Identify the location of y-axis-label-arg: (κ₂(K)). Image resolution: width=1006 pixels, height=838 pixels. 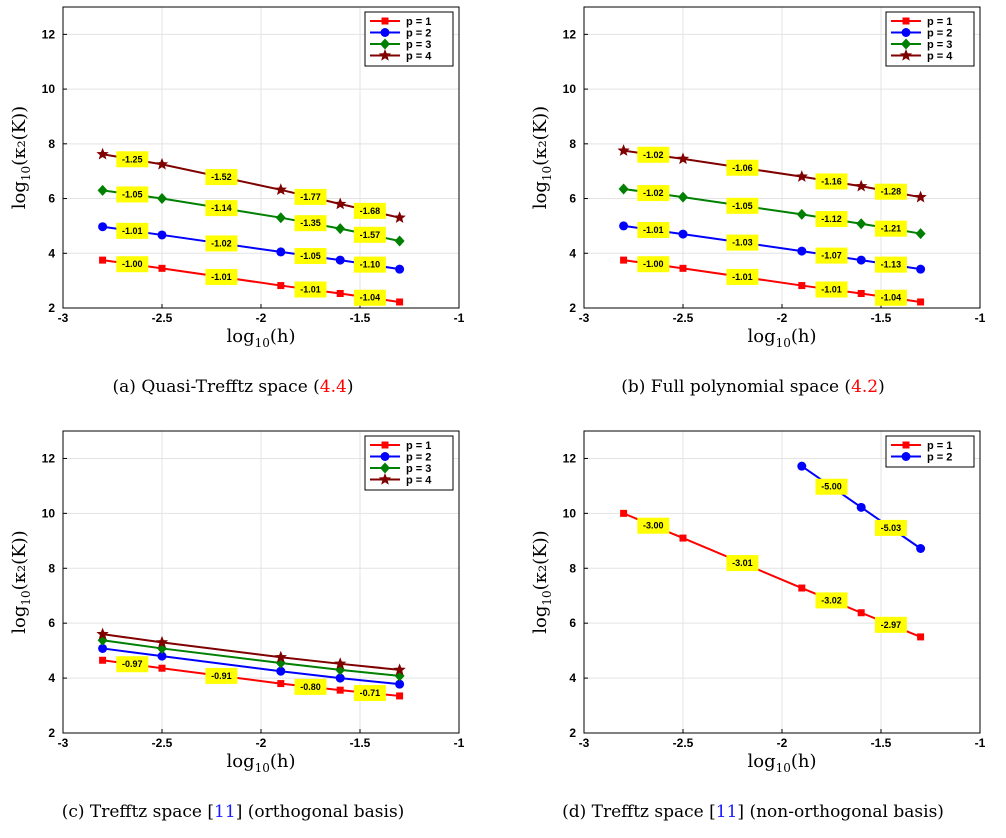
(19, 560).